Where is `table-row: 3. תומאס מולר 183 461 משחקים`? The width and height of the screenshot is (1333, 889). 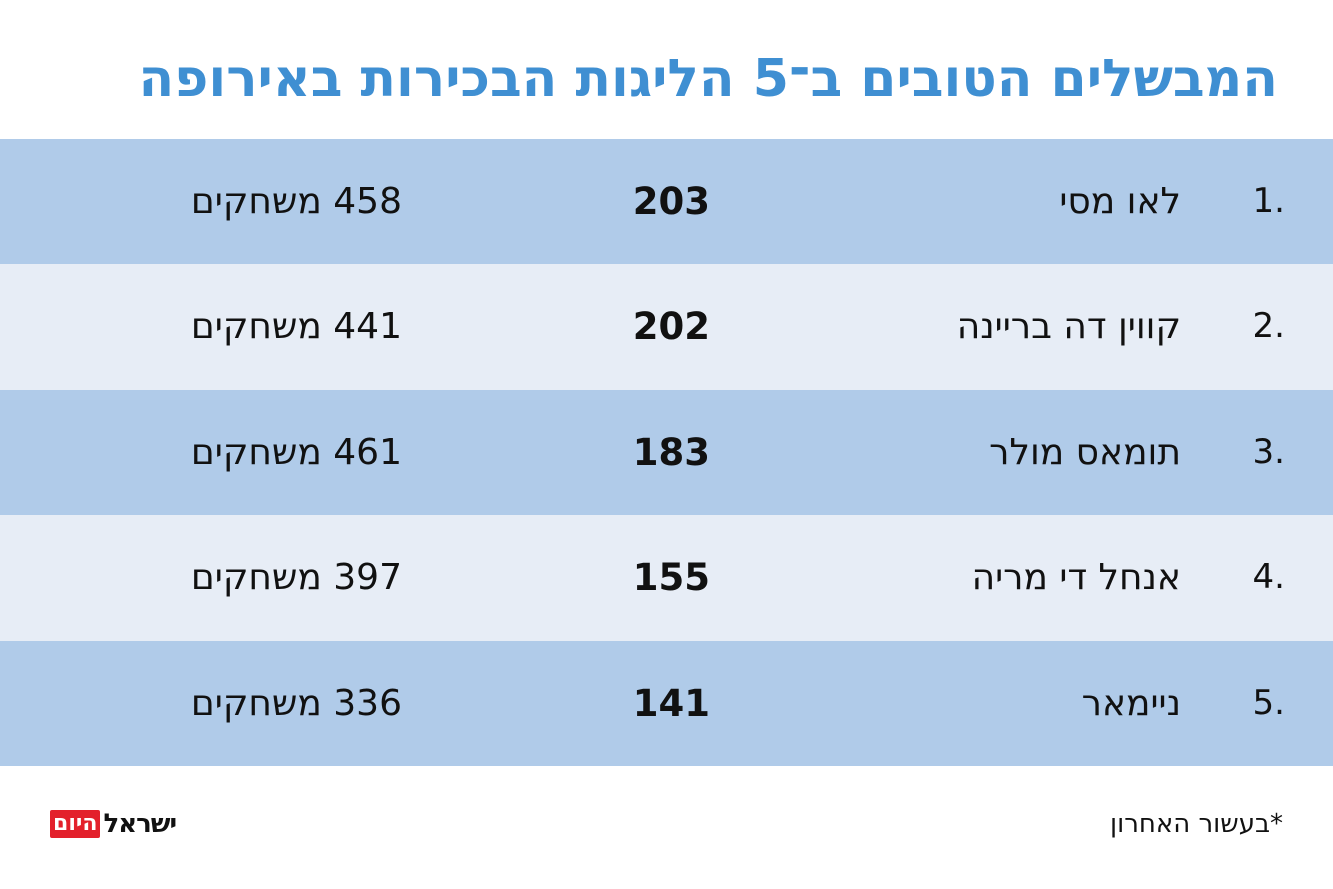
table-row: 3. תומאס מולר 183 461 משחקים is located at coordinates (666, 452).